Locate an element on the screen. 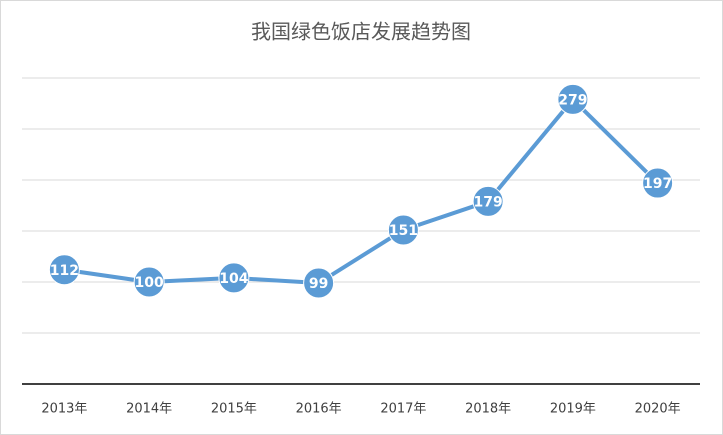 This screenshot has height=435, width=723. x-tick-label: 2016年 is located at coordinates (319, 409).